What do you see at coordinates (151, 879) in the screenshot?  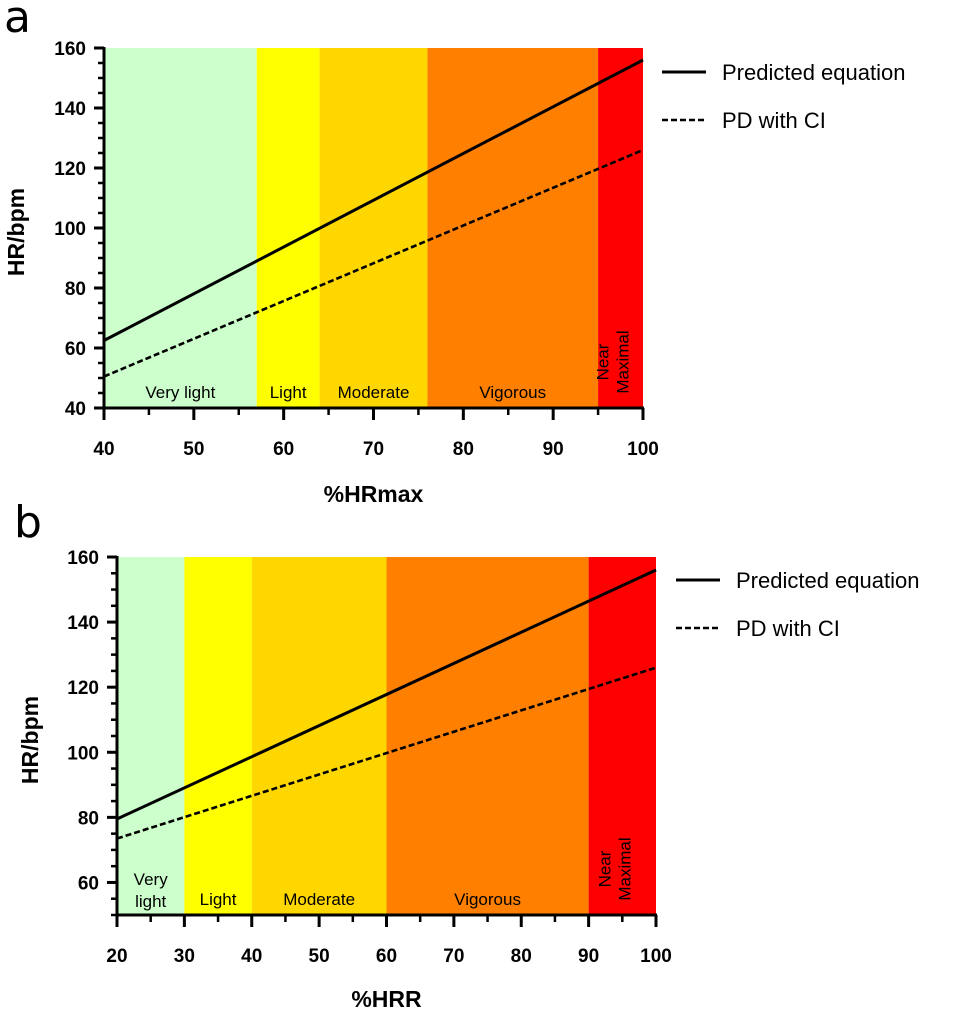 I see `zone-label-line: Very` at bounding box center [151, 879].